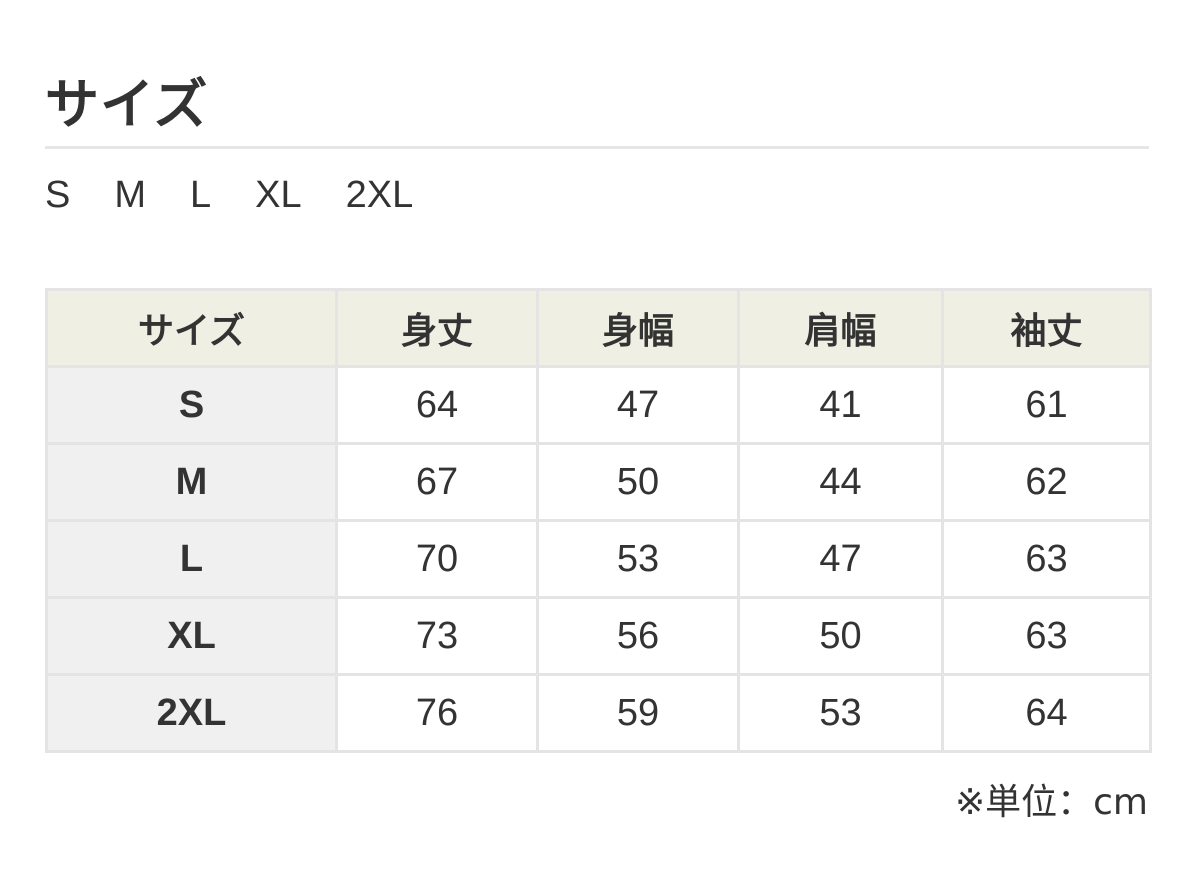  What do you see at coordinates (191, 482) in the screenshot?
I see `row-header-size: M` at bounding box center [191, 482].